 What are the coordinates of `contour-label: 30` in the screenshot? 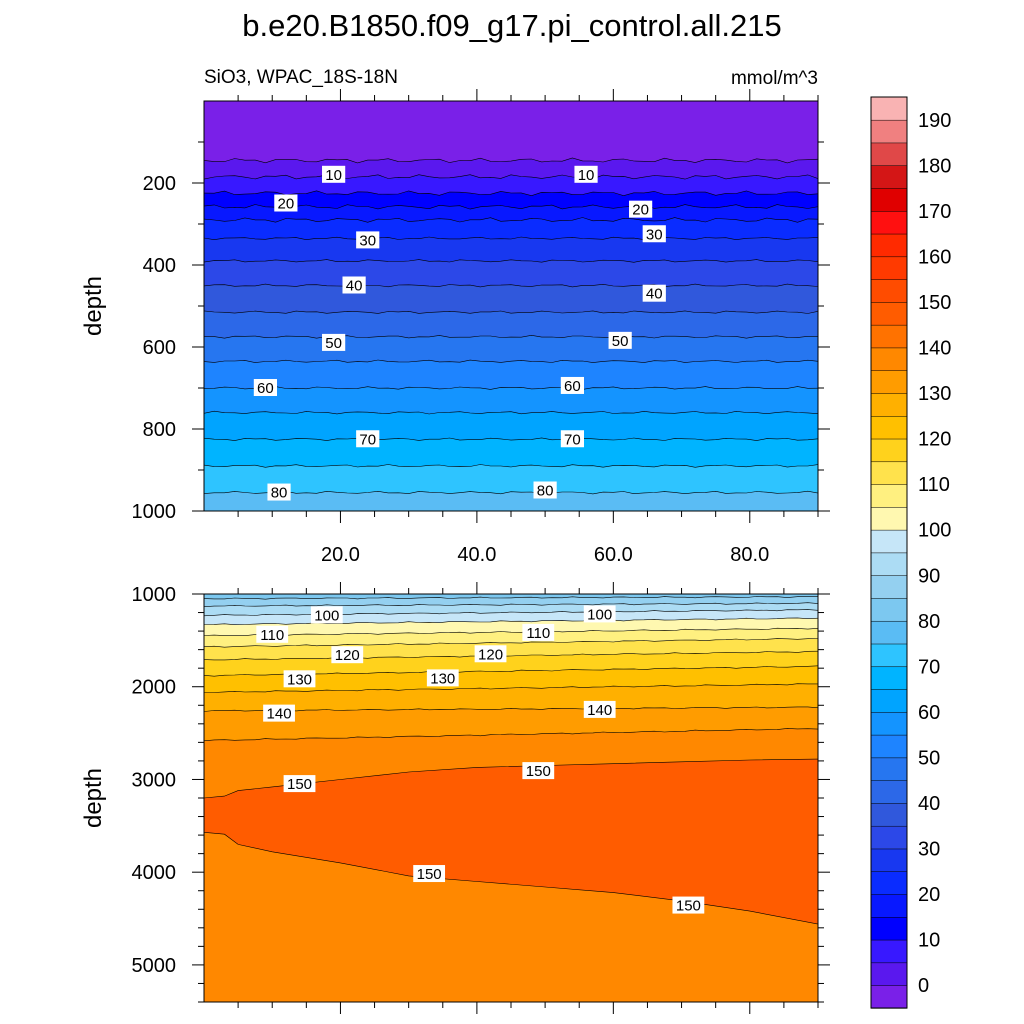 It's located at (654, 234).